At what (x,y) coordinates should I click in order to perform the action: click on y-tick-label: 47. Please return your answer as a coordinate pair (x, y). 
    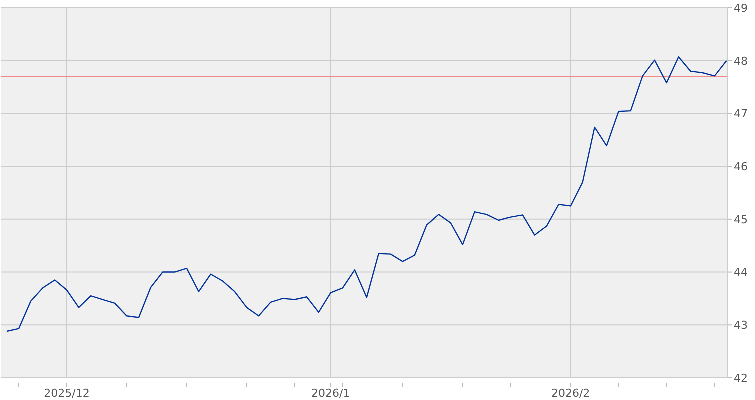
    Looking at the image, I should click on (741, 114).